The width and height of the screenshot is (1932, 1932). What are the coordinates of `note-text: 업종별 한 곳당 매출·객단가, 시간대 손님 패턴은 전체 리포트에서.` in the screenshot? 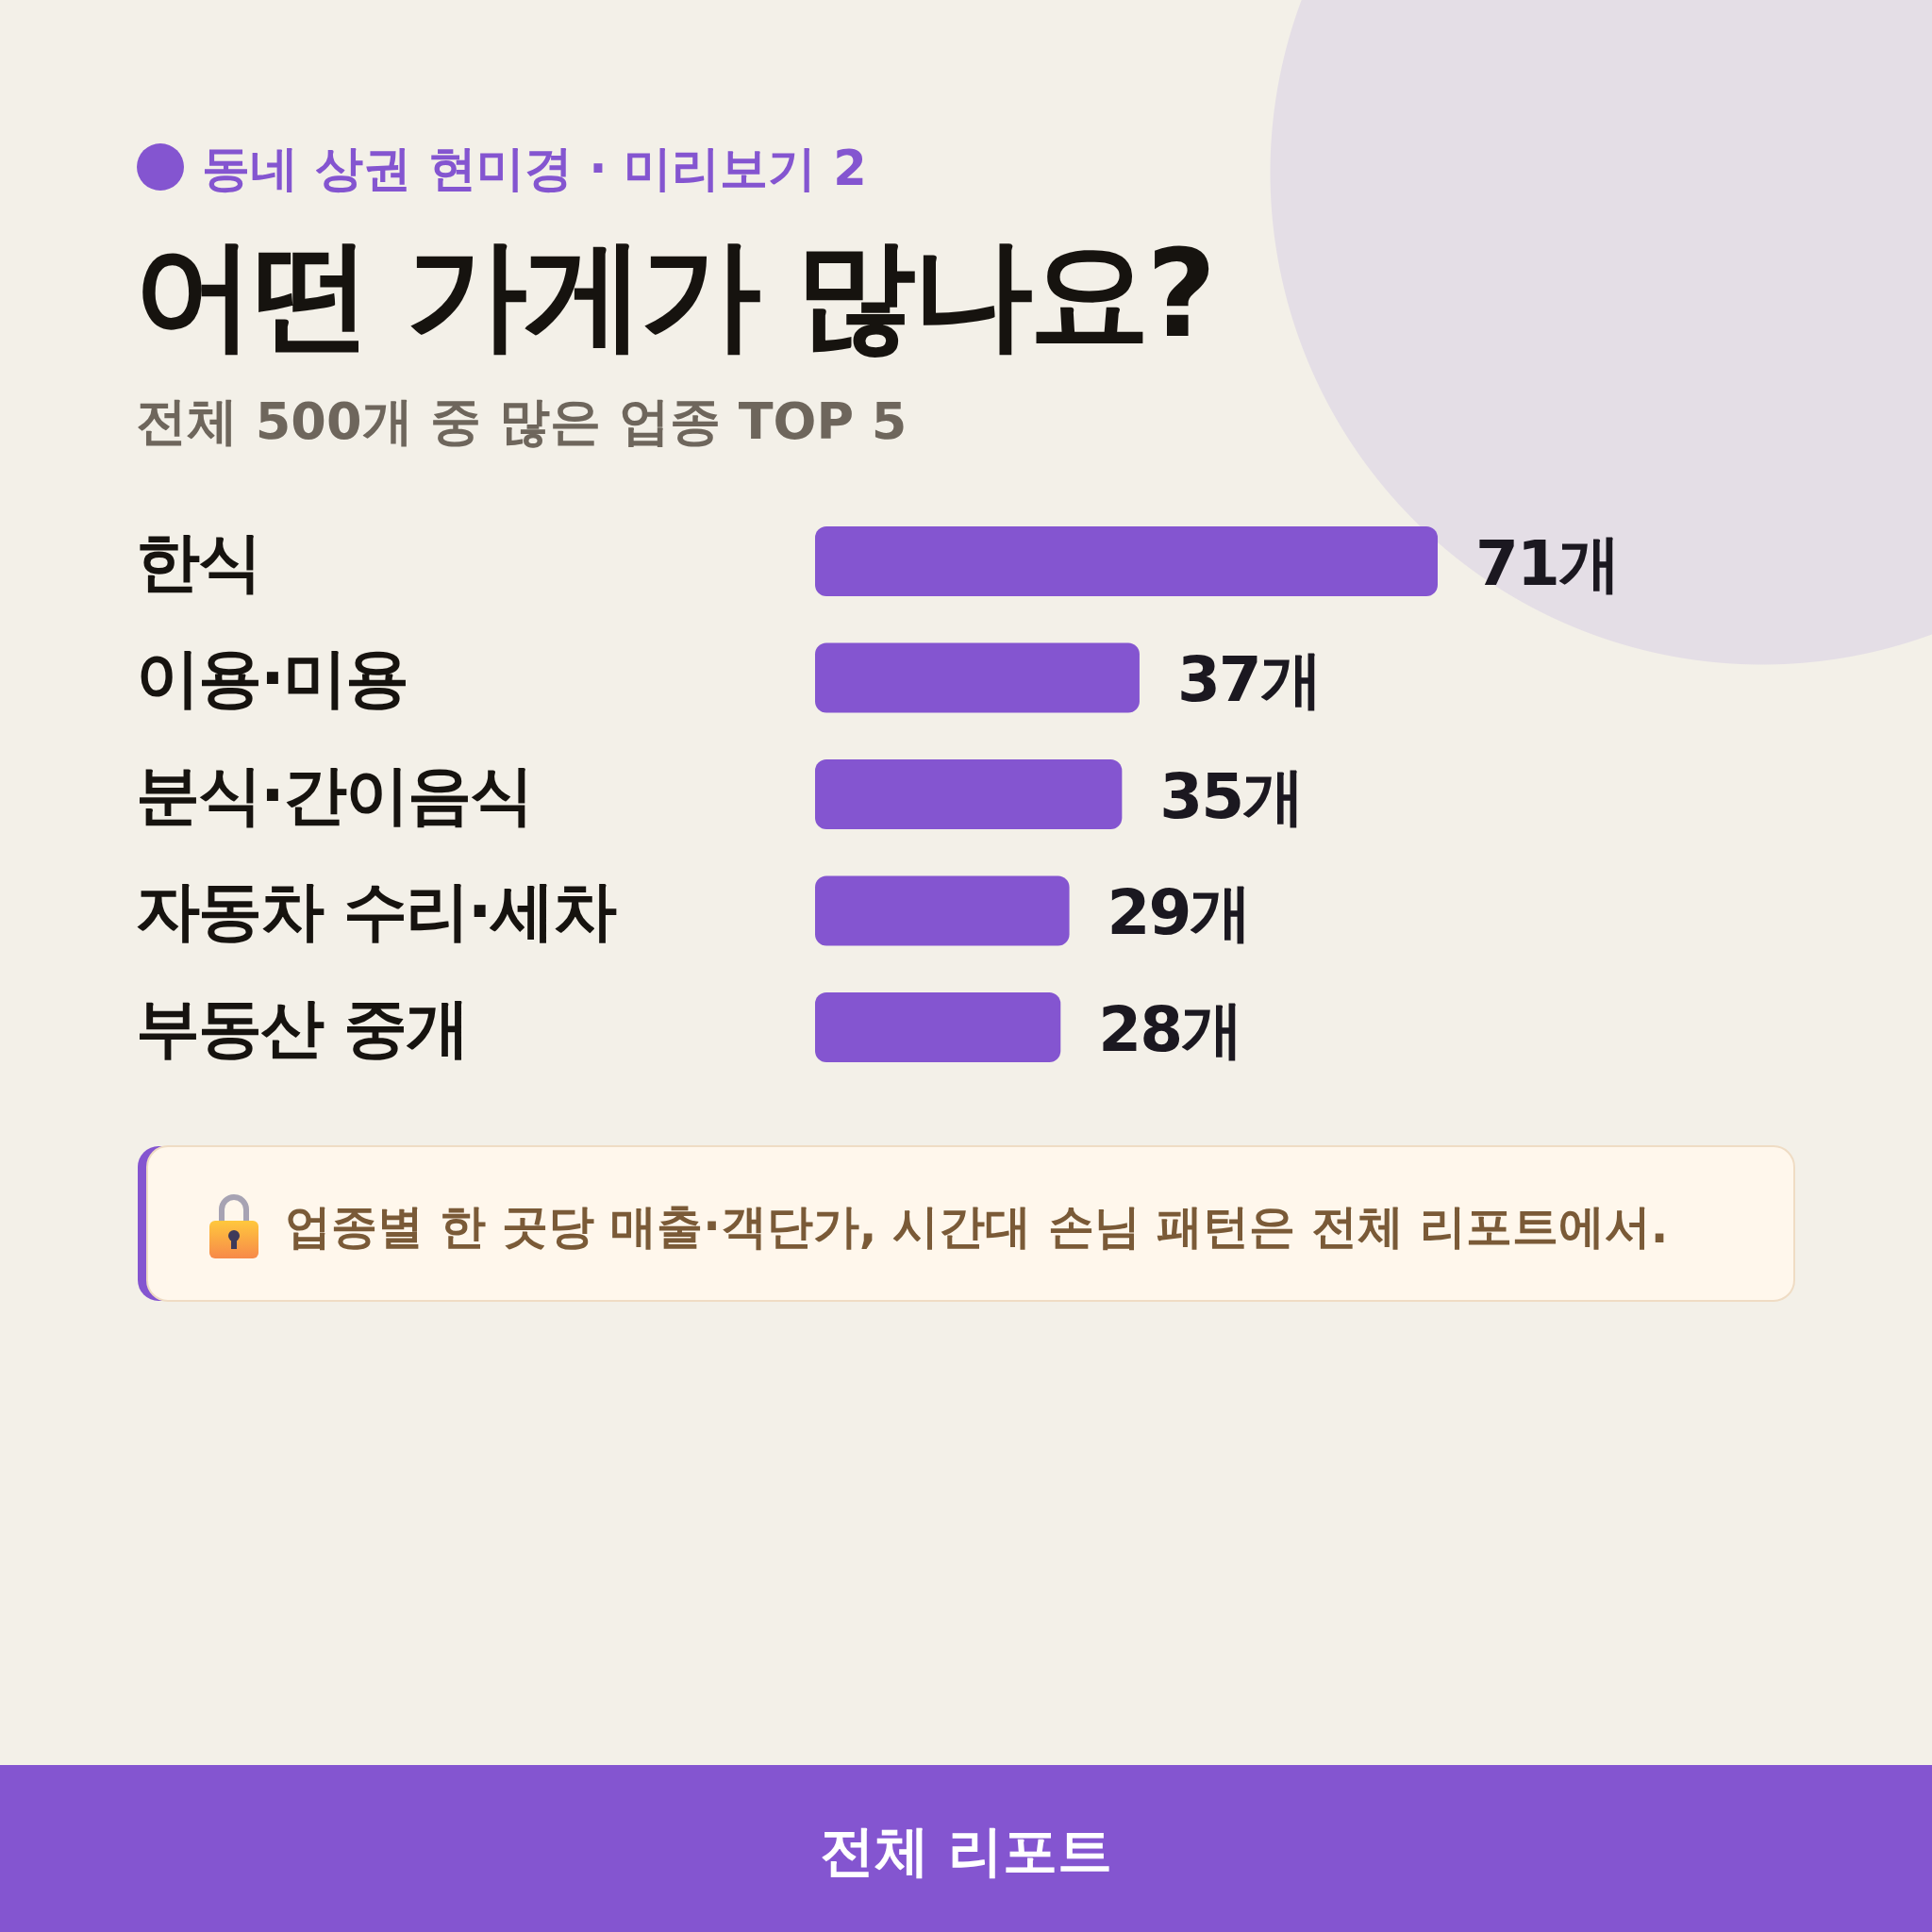 It's located at (977, 1226).